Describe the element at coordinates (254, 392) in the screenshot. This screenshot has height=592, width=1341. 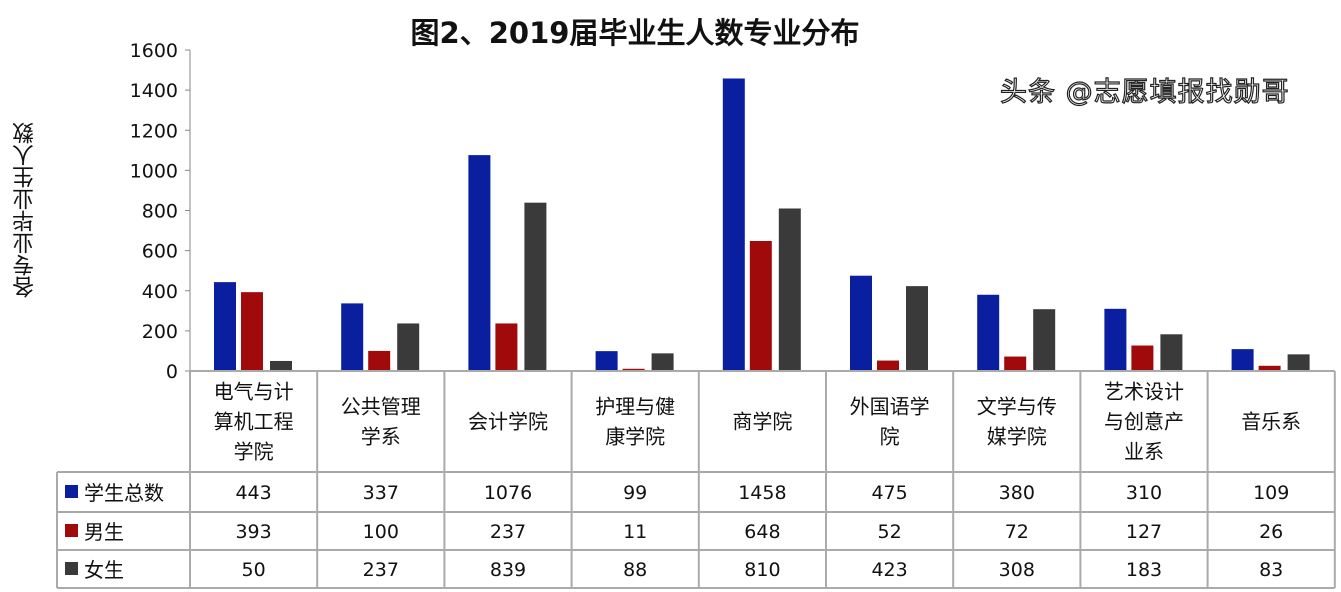
I see `category-label: 电气与计` at that location.